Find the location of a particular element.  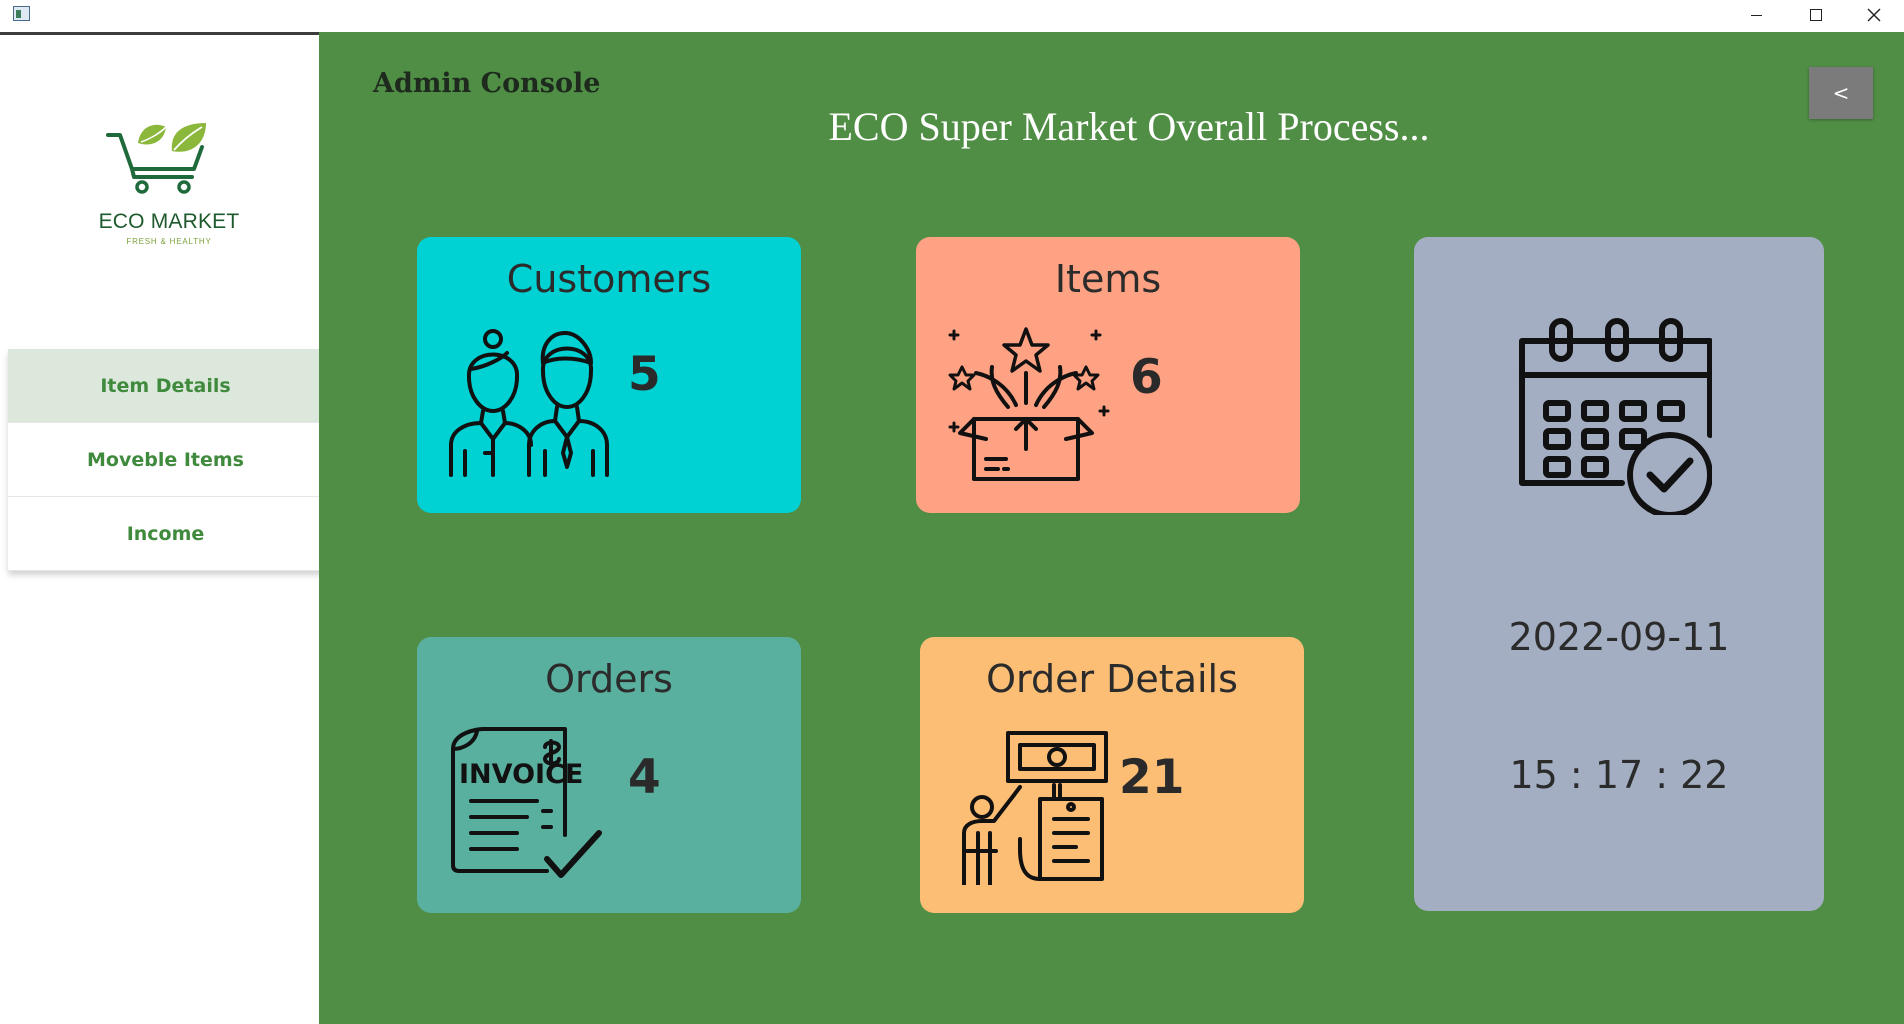

logo-title: ECO MARKET is located at coordinates (169, 221).